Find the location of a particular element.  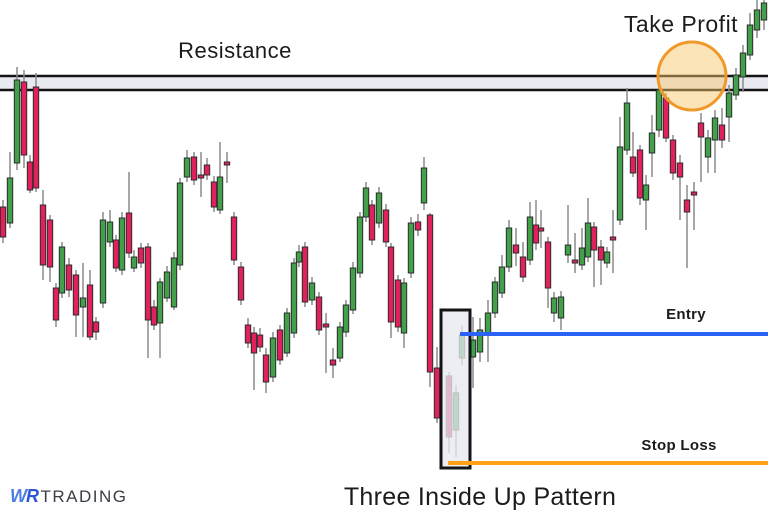

entry-label: Entry is located at coordinates (686, 314).